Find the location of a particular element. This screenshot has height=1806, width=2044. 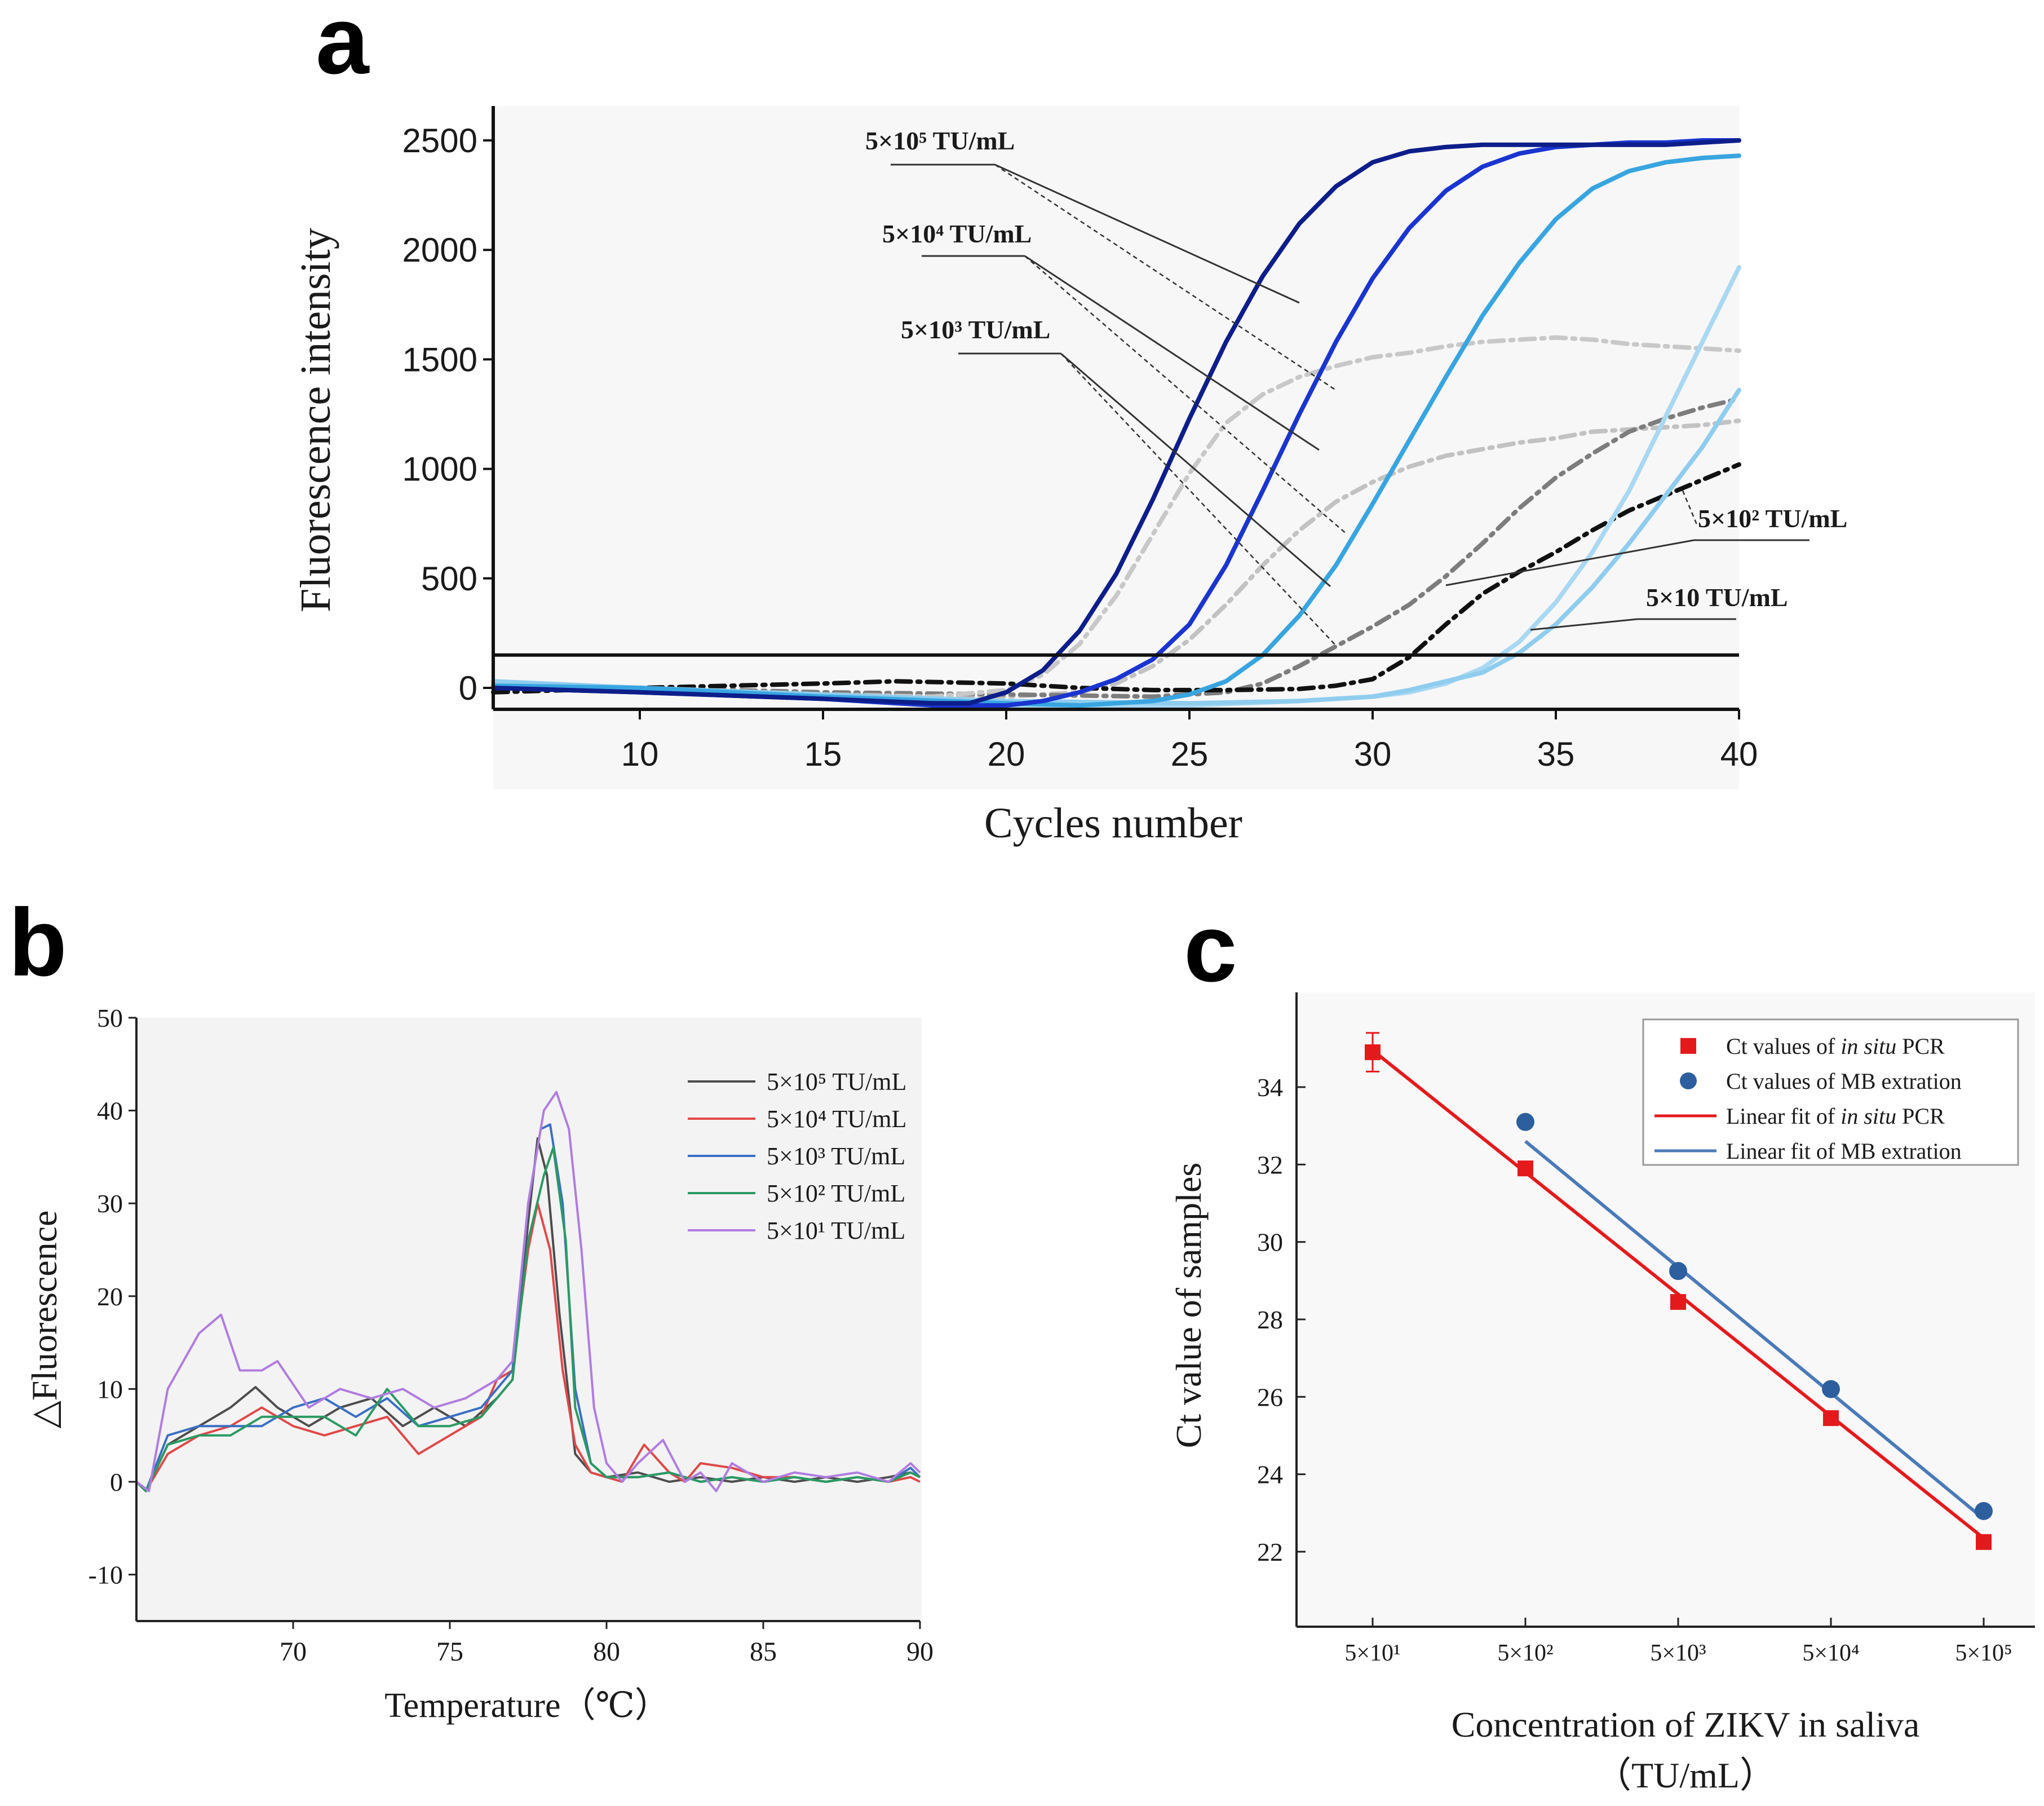

panel-c-points is located at coordinates (1679, 1291).